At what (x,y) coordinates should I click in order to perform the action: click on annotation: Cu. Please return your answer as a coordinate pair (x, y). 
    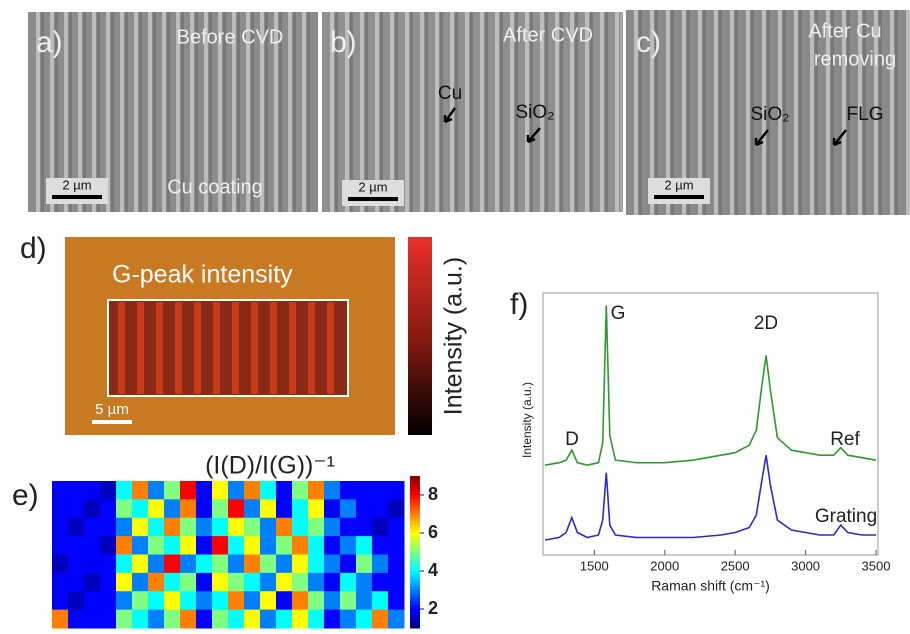
    Looking at the image, I should click on (450, 93).